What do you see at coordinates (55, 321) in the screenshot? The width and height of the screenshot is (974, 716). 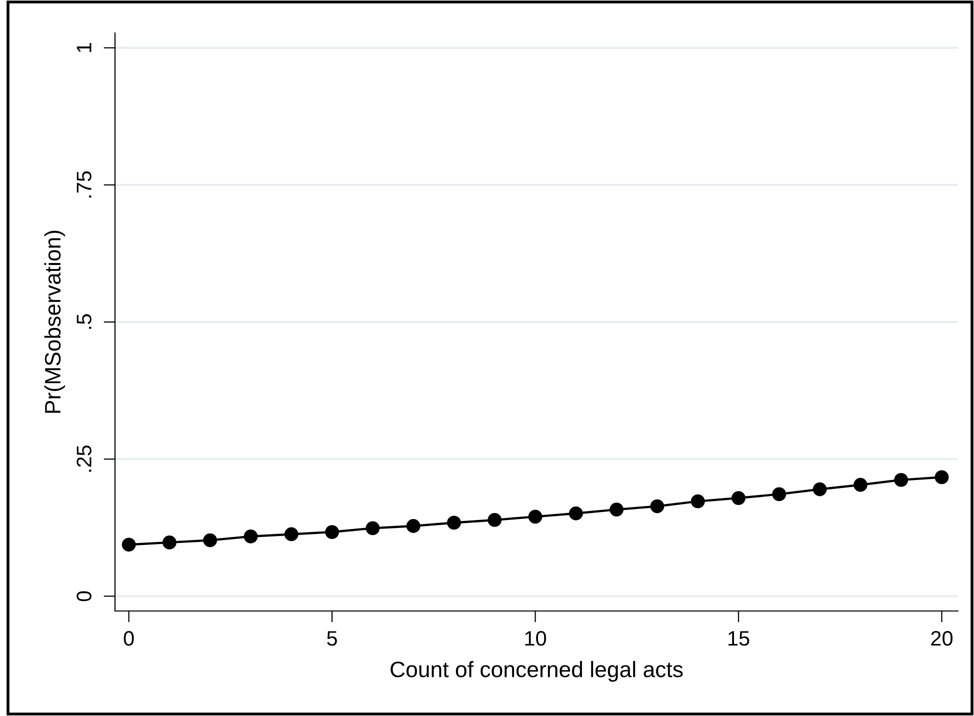 I see `y-axis-title: Pr(MSobservation)` at bounding box center [55, 321].